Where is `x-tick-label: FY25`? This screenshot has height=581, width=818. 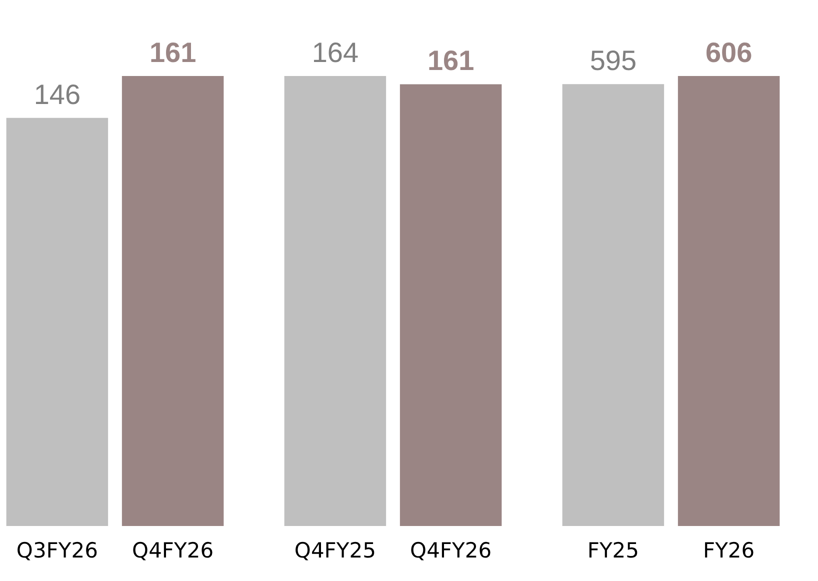
x-tick-label: FY25 is located at coordinates (613, 550).